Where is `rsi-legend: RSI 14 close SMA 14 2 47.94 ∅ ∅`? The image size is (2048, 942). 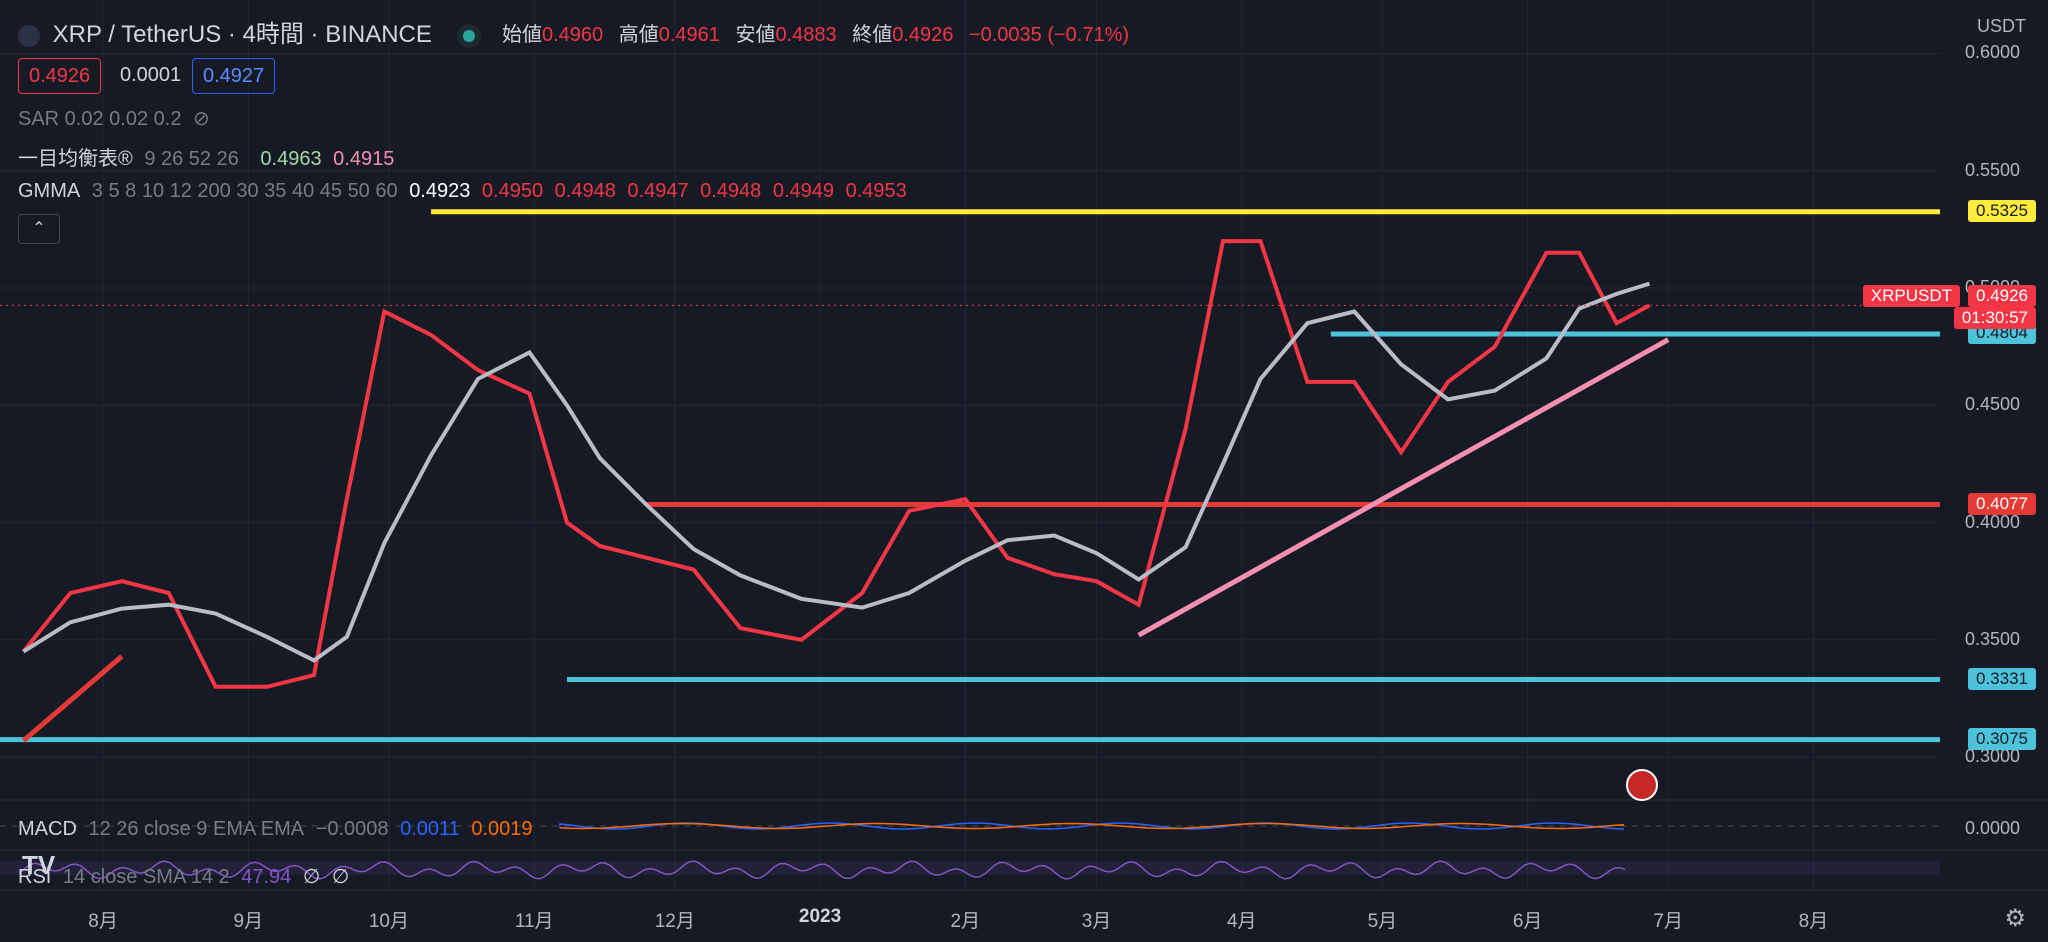
rsi-legend: RSI 14 close SMA 14 2 47.94 ∅ ∅ is located at coordinates (186, 876).